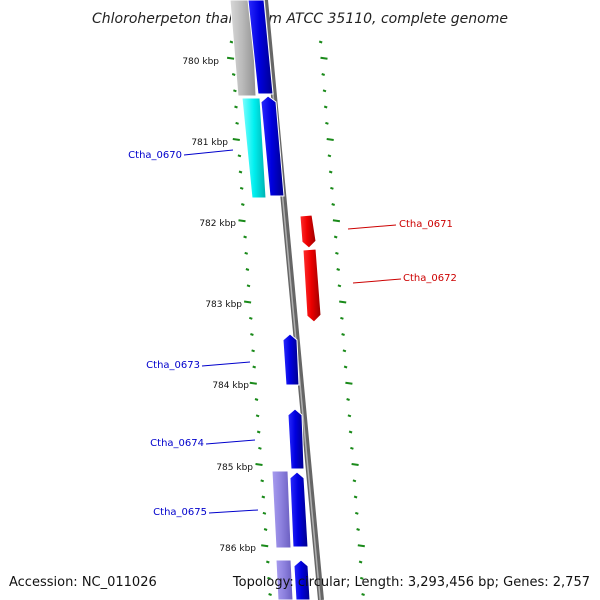 This screenshot has height=600, width=600. I want to click on ruler-ticks-left, so click(249, 318).